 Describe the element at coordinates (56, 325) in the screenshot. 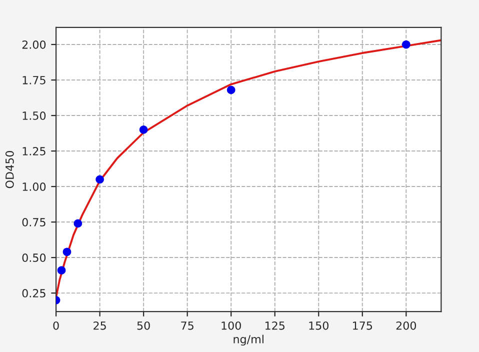

I see `x-tick-label: 0` at that location.